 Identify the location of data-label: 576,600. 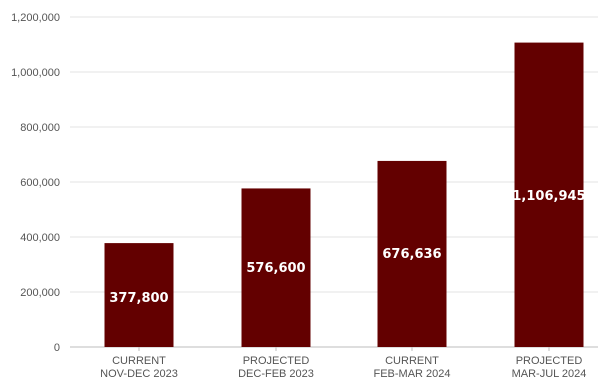
(275, 268).